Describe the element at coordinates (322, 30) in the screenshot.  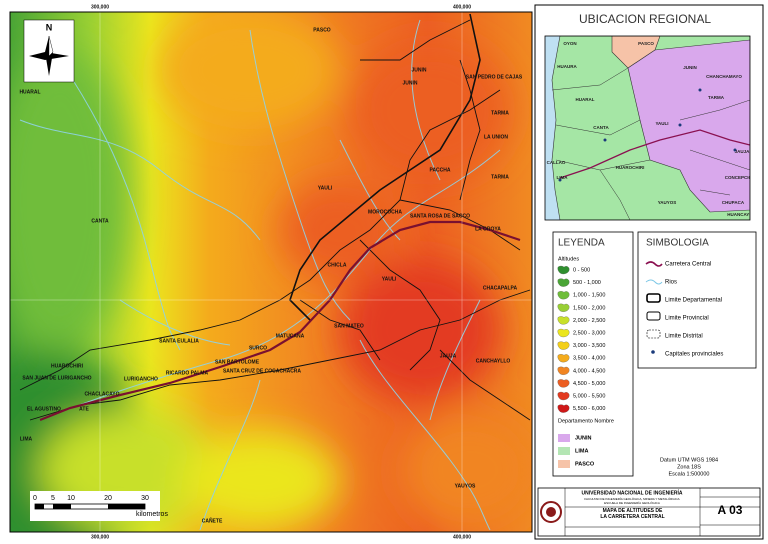
I see `place-label: PASCO` at that location.